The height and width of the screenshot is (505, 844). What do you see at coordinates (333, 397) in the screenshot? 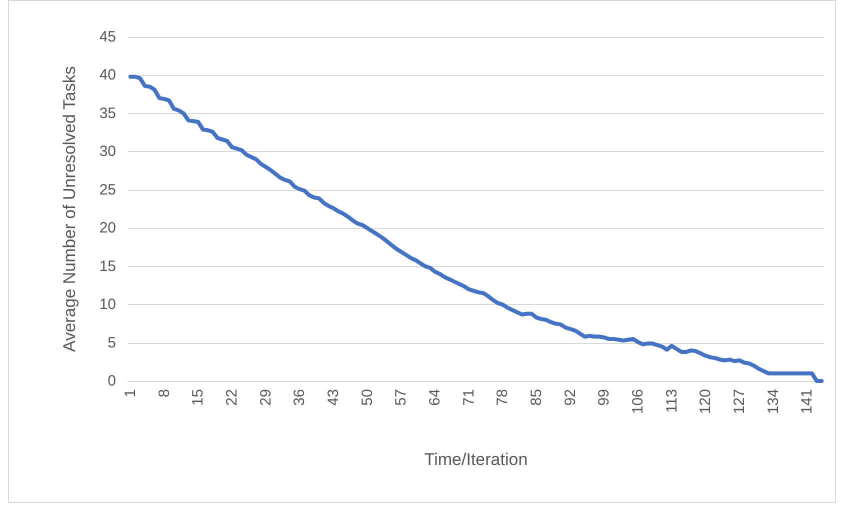
I see `x-tick-label: 43` at bounding box center [333, 397].